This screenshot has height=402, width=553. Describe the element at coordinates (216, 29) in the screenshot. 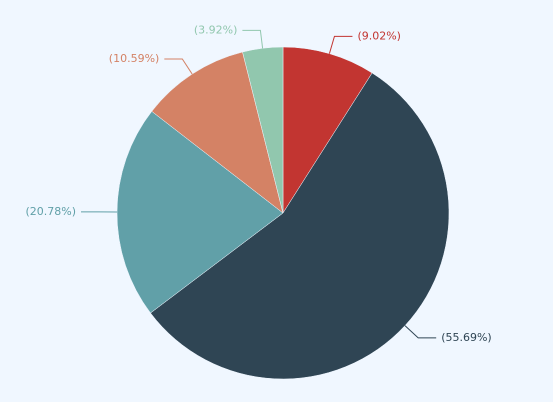

I see `data-label: (3.92%)` at that location.